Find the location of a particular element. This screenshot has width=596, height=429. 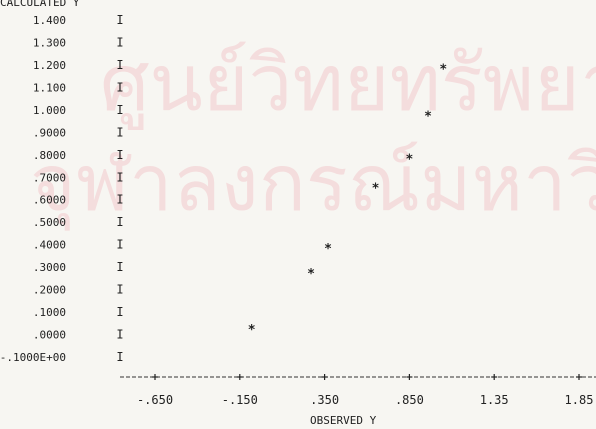

y-tick-label: 1.400 is located at coordinates (49, 20).